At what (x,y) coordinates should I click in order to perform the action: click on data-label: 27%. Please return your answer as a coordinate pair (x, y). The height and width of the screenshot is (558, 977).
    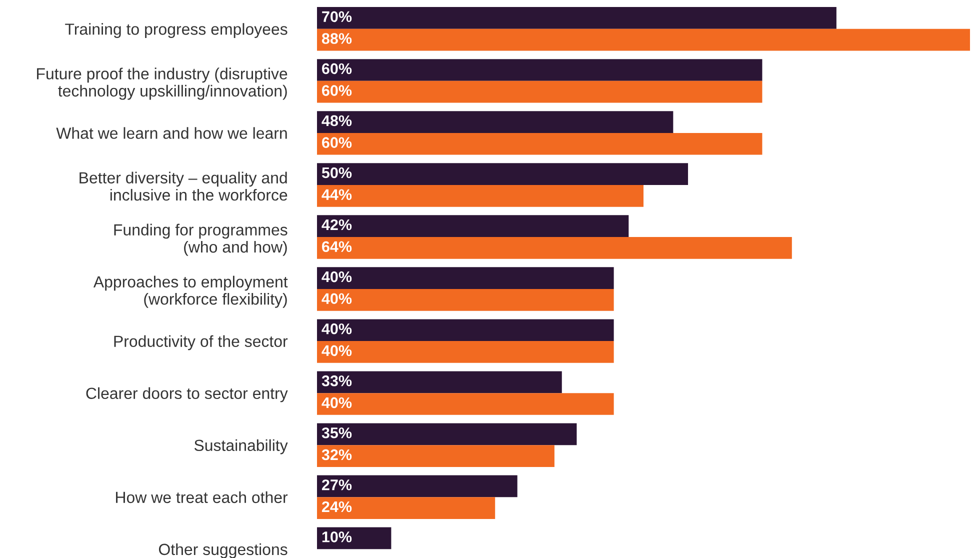
    Looking at the image, I should click on (337, 484).